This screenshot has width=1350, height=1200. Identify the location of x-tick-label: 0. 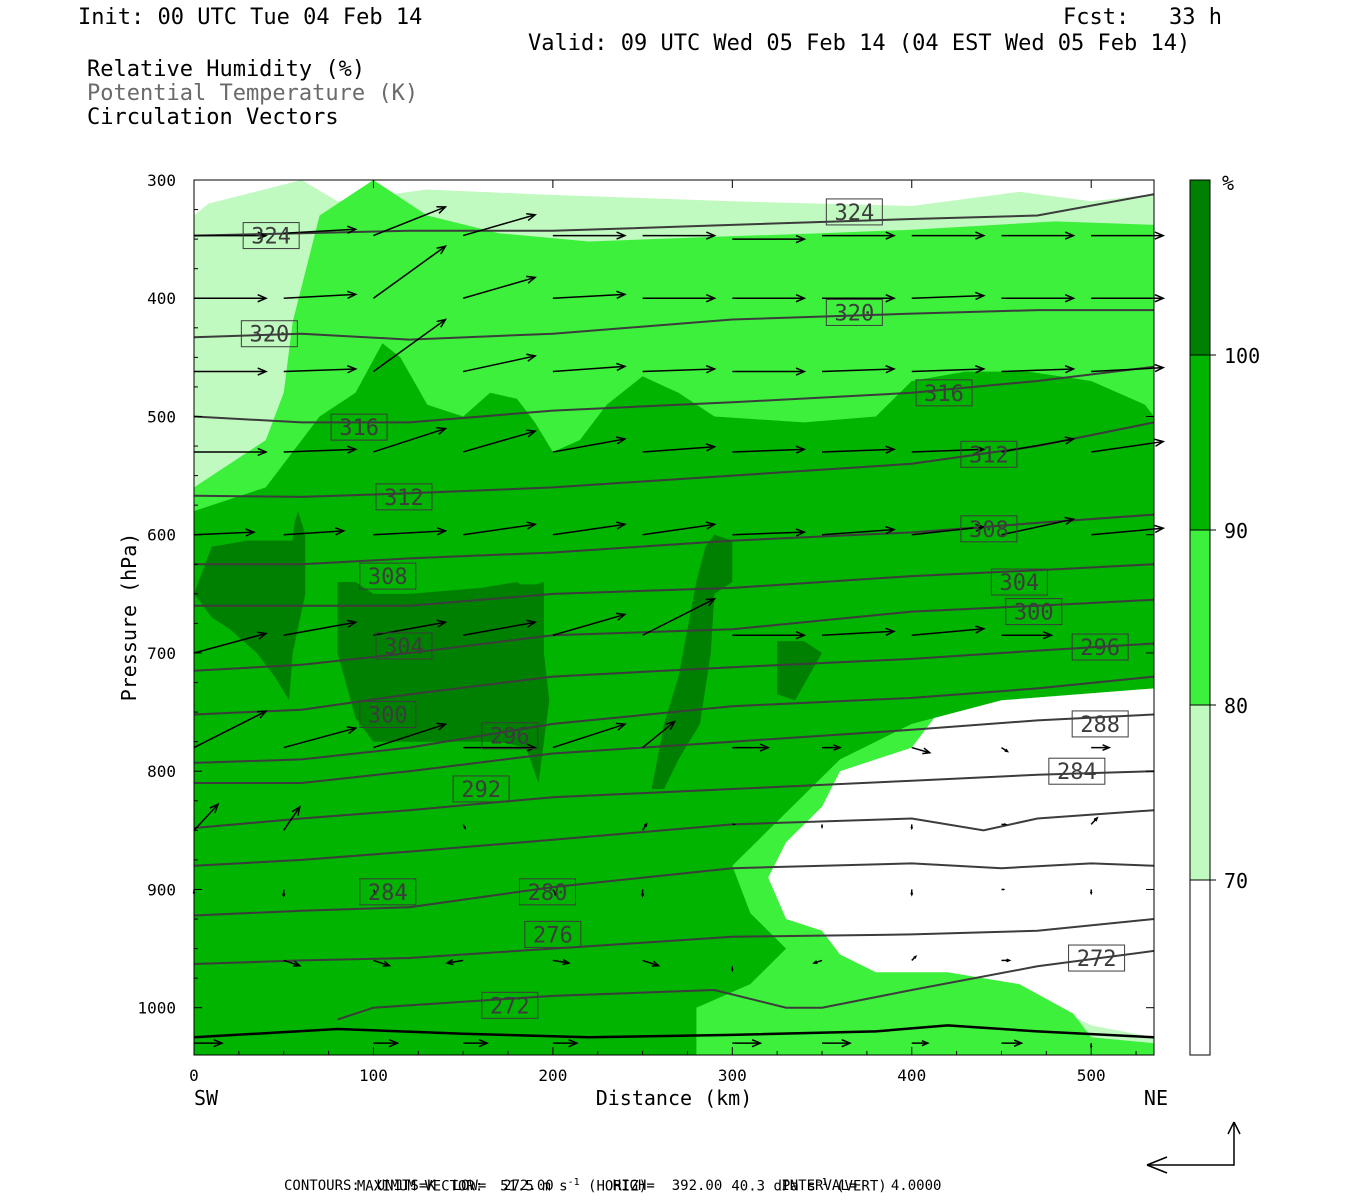
(194, 1075).